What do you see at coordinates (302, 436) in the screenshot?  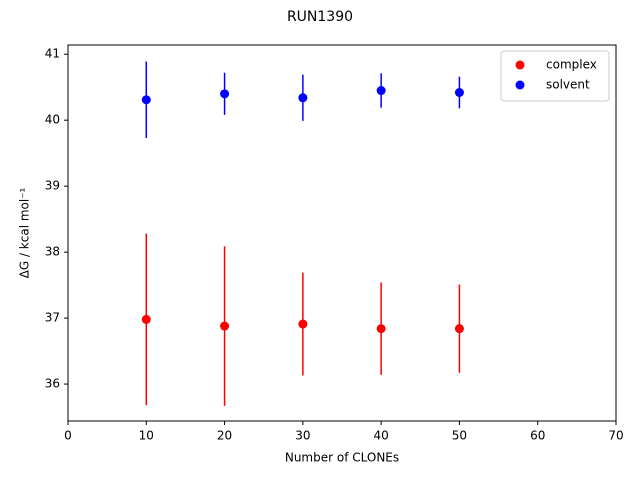 I see `x-tick-label: 30` at bounding box center [302, 436].